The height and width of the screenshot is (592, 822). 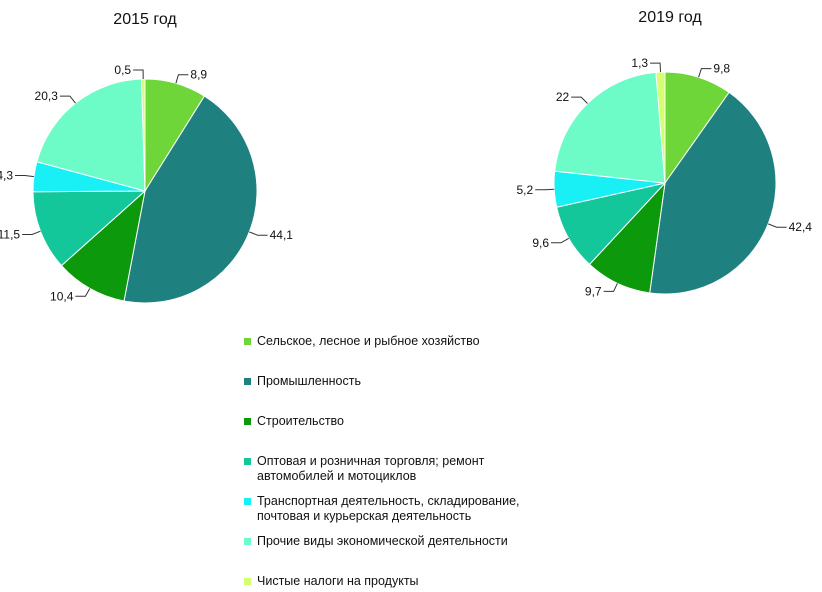 I want to click on legend-swatch-other, so click(x=247, y=541).